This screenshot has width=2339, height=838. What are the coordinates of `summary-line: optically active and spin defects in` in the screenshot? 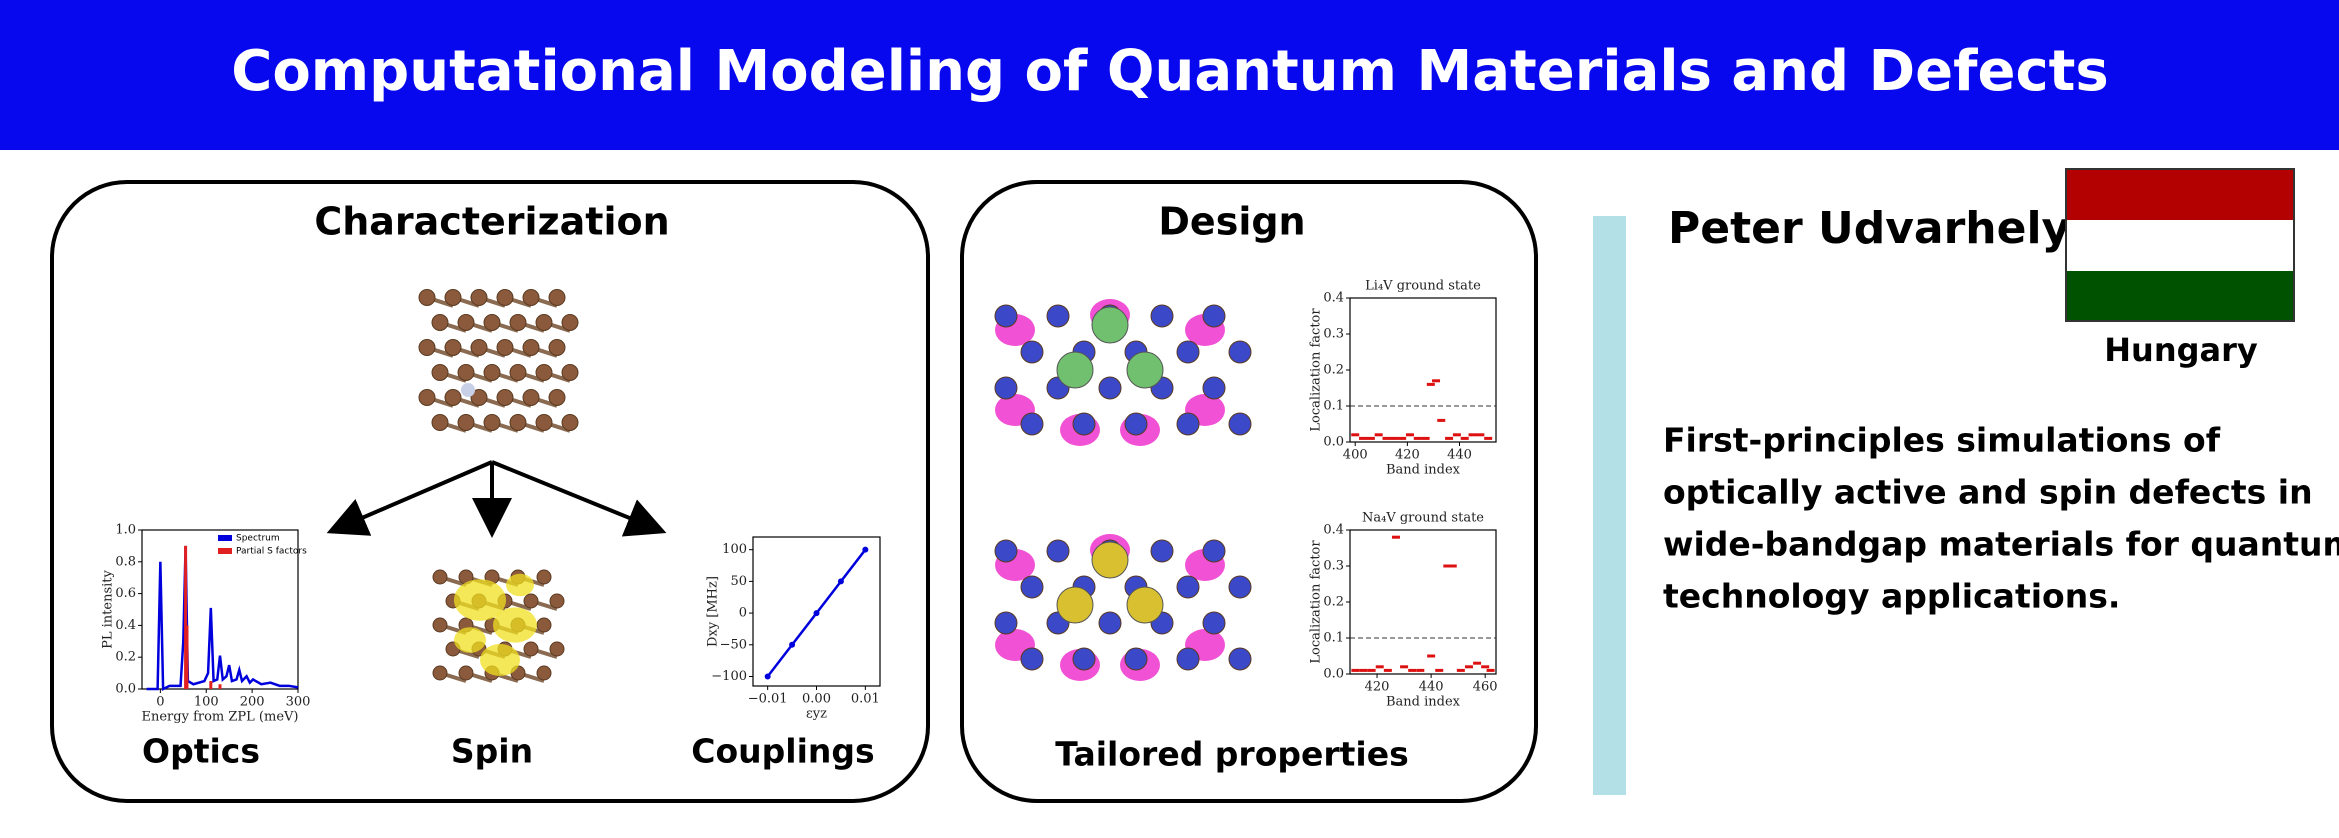 It's located at (1988, 492).